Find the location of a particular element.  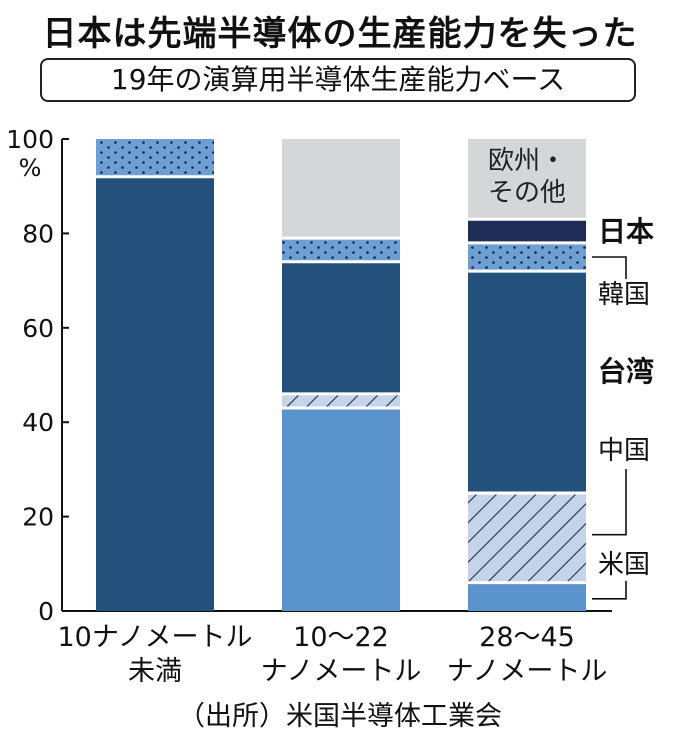

x-tick-label: 28～45 is located at coordinates (527, 637).